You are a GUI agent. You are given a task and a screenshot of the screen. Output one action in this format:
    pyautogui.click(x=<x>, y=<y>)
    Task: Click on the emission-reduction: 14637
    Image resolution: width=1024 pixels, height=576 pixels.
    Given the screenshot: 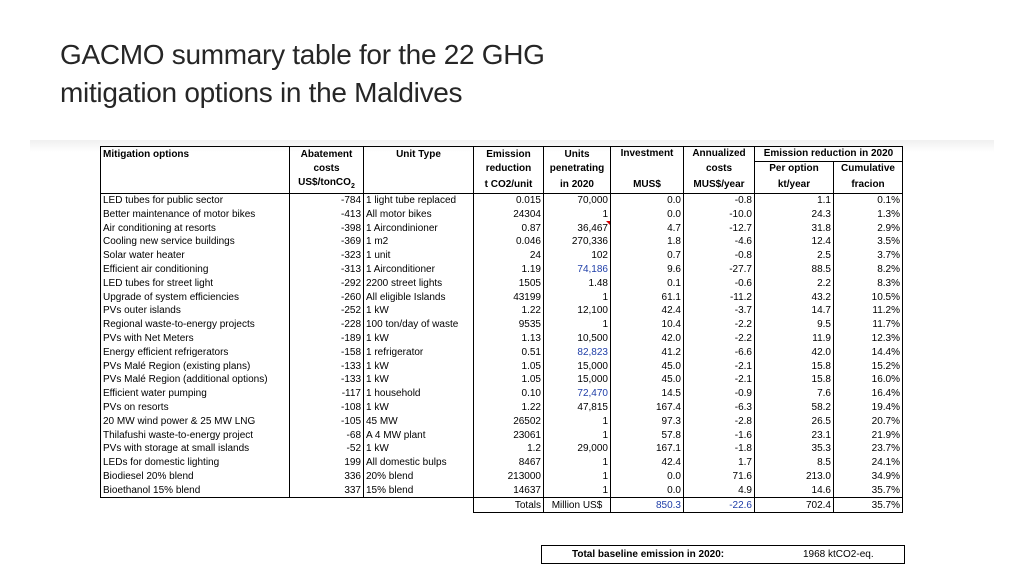 What is the action you would take?
    pyautogui.click(x=508, y=491)
    